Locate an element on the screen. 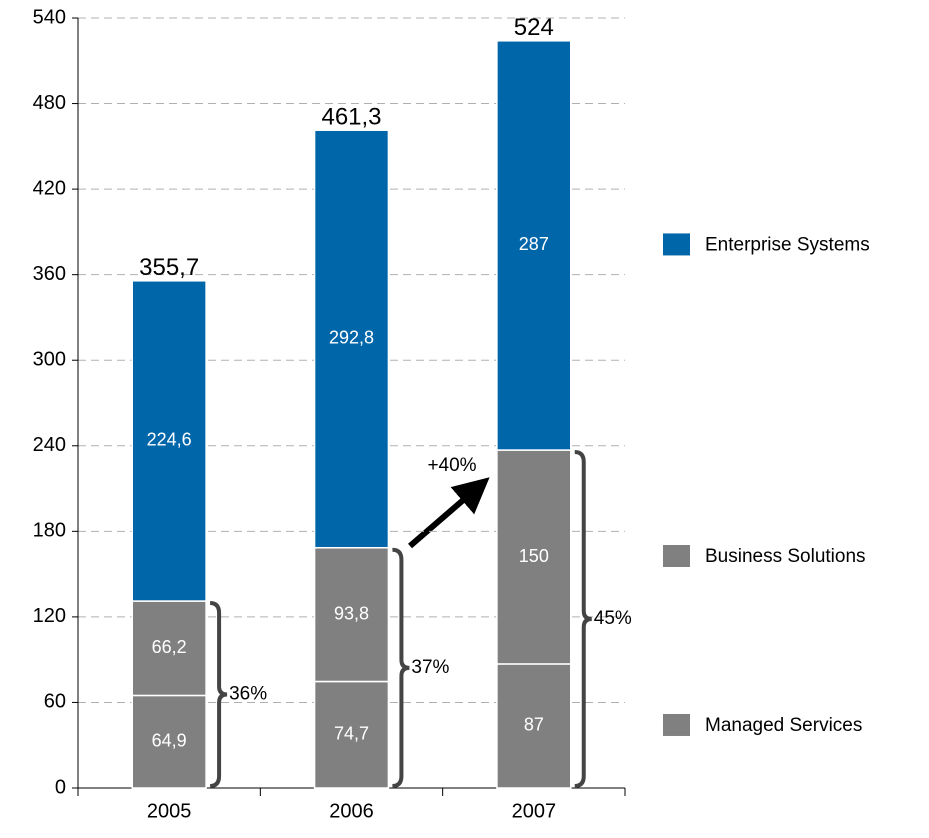 The height and width of the screenshot is (838, 929). value-label: 64,9 is located at coordinates (169, 740).